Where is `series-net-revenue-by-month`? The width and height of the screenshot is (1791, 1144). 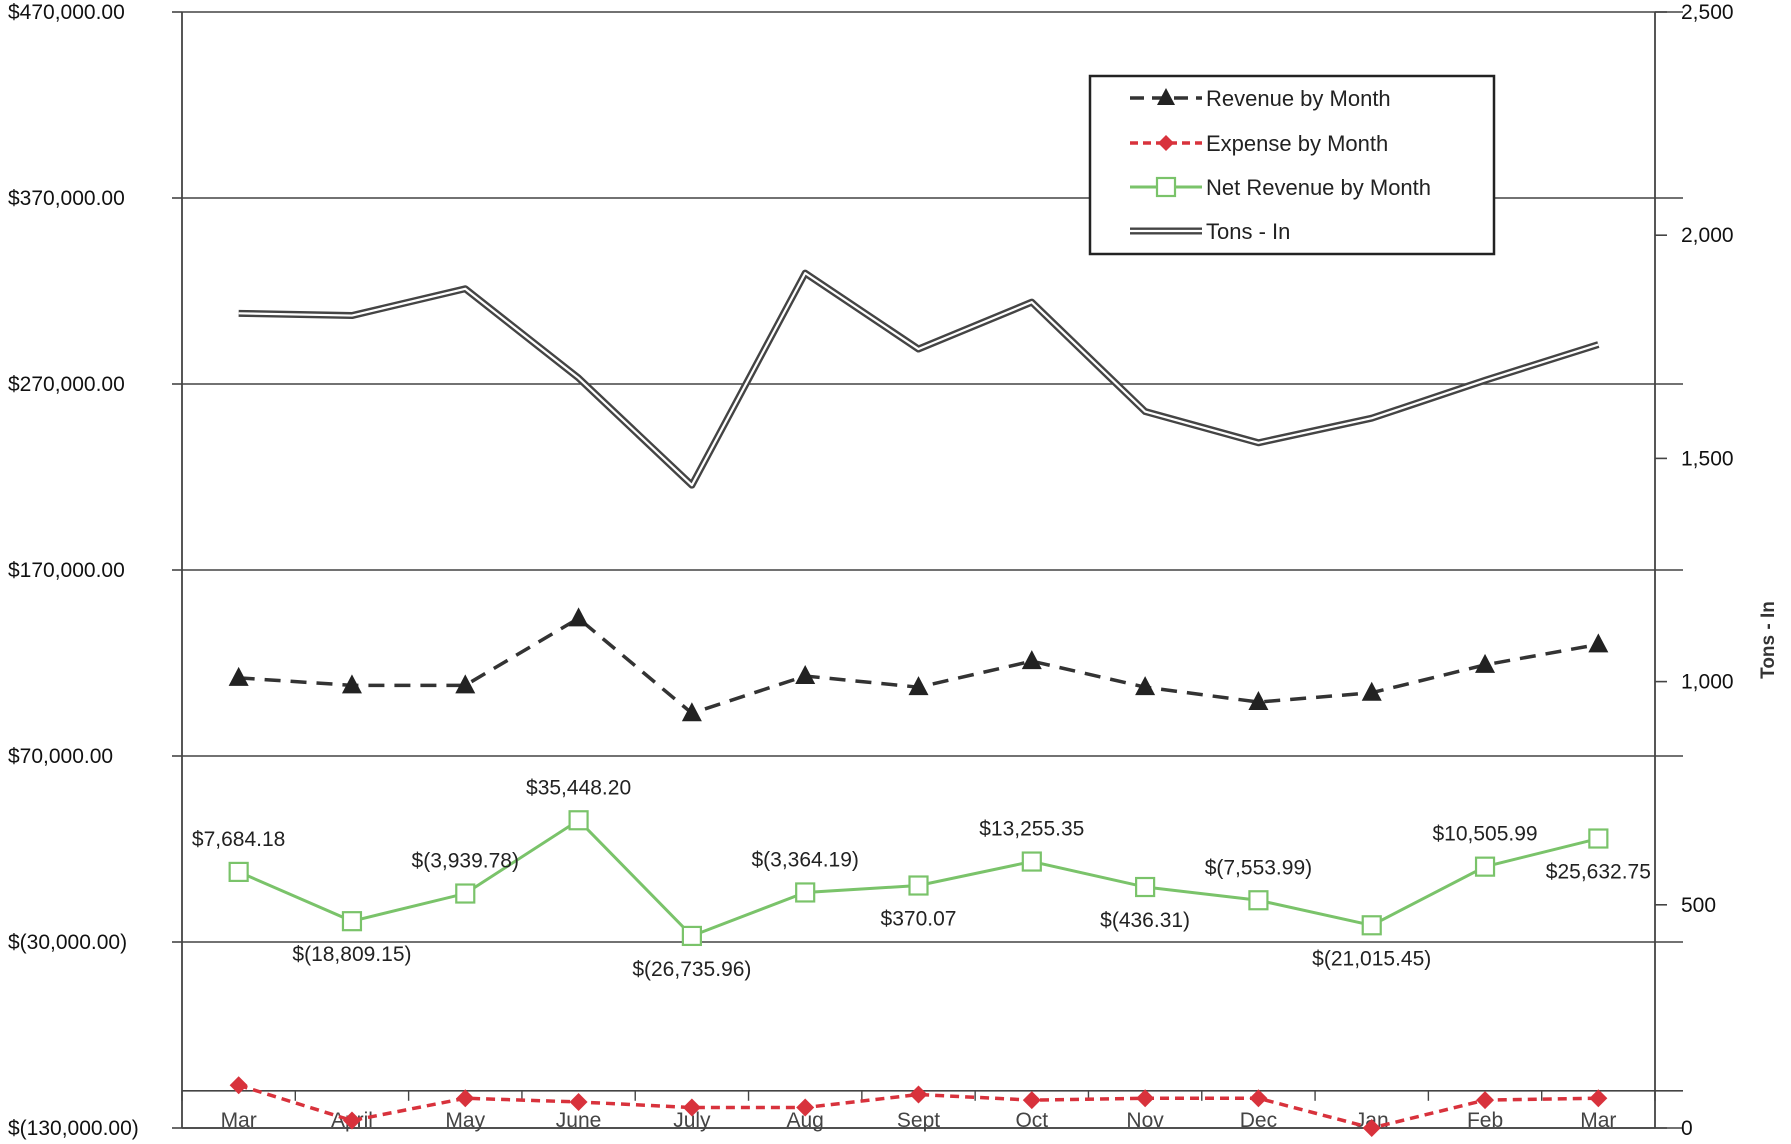 series-net-revenue-by-month is located at coordinates (918, 878).